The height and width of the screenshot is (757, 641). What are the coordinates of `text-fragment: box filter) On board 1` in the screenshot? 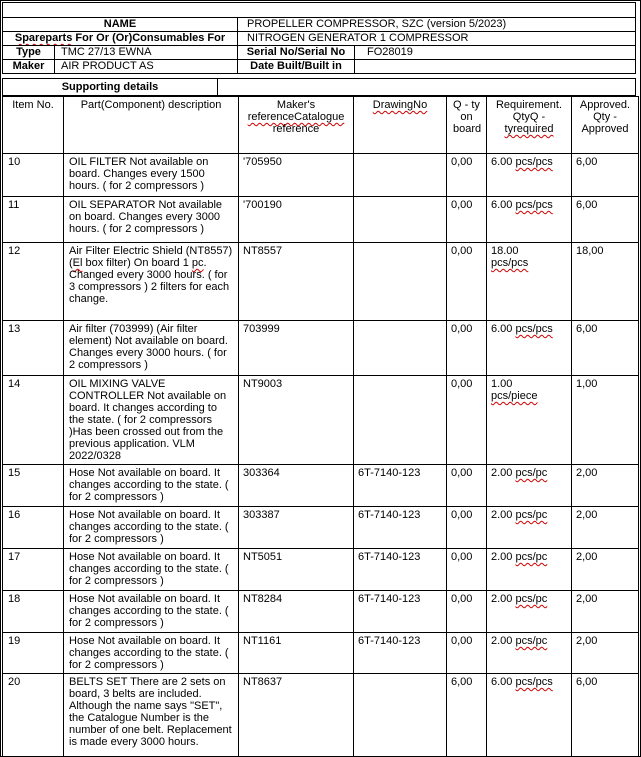 It's located at (137, 263).